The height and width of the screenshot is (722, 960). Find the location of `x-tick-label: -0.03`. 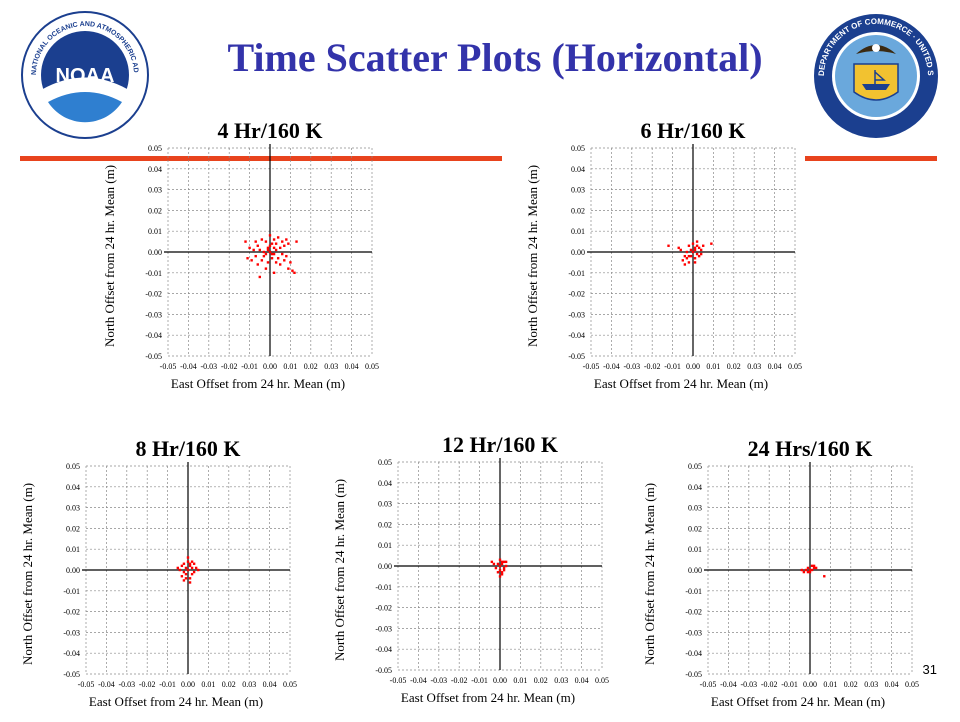

x-tick-label: -0.03 is located at coordinates (748, 684).